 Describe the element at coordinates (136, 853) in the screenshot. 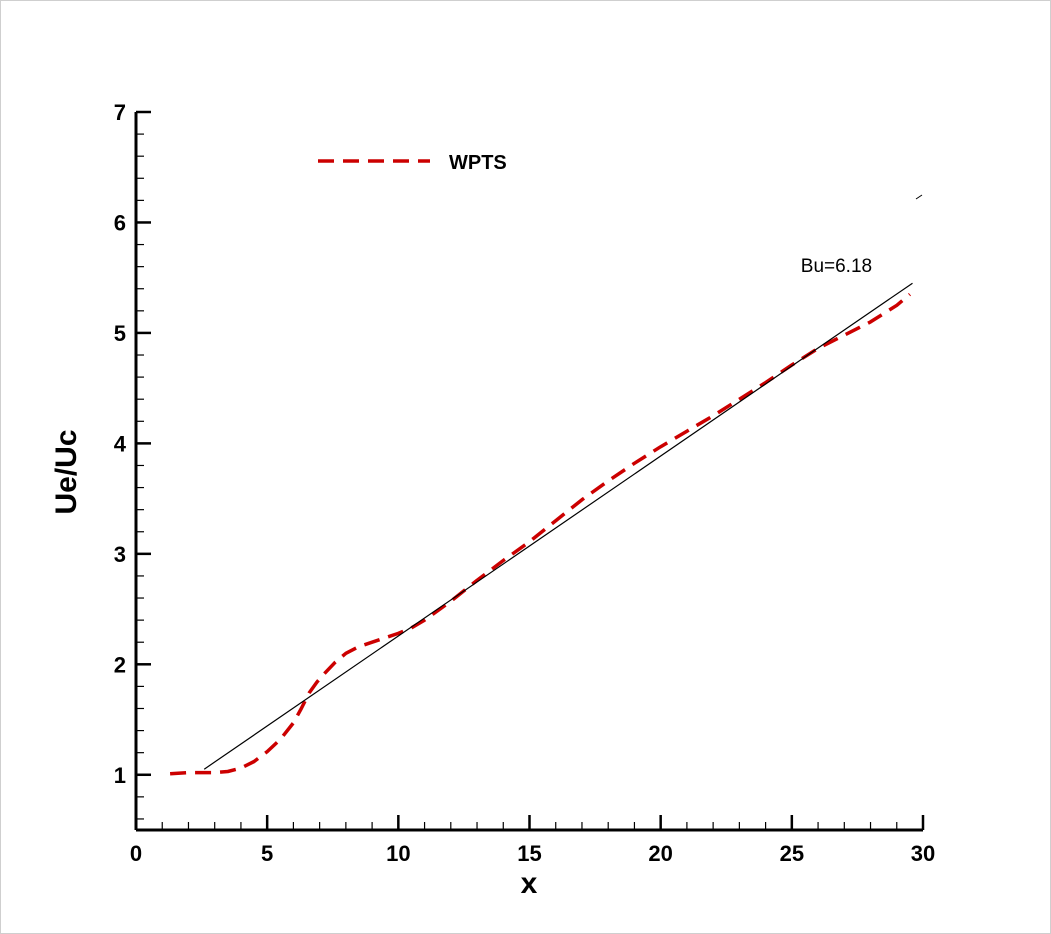

I see `x-tick-label: 0` at that location.